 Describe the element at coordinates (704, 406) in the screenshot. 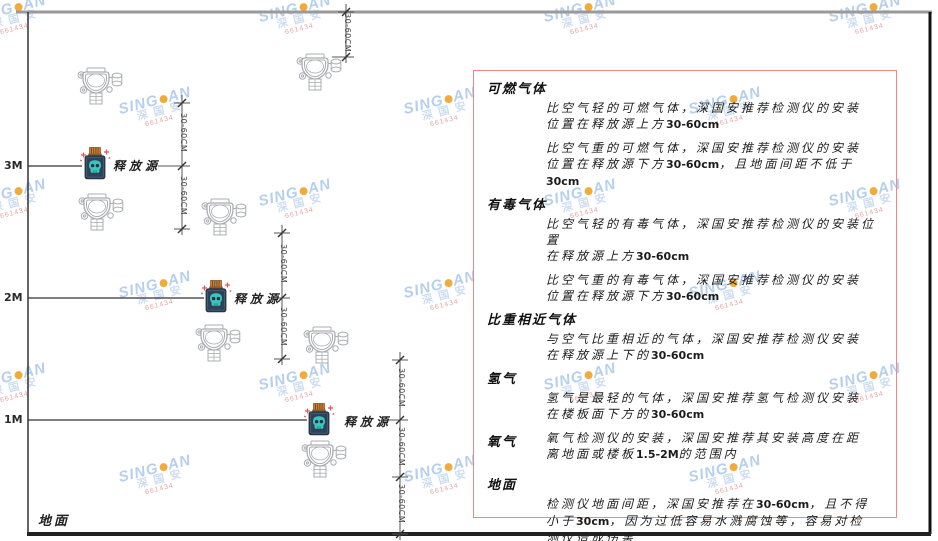

I see `panel-paragraph: 氢气是最轻的气体，深国安推荐氢气检测仪安装 在楼板面下方的30-60cm` at that location.